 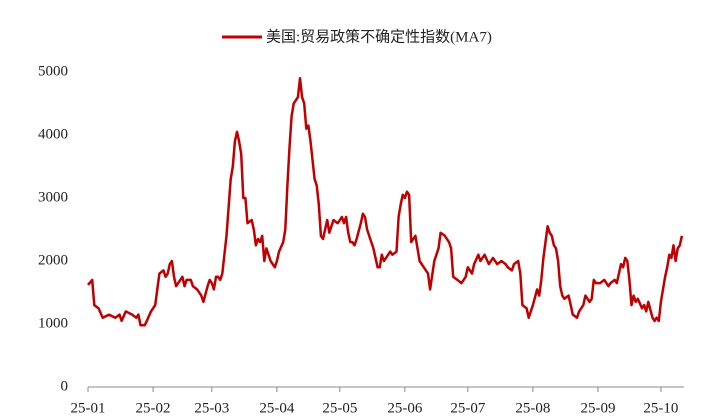 I want to click on x-tick-label: 25-08, so click(x=532, y=408).